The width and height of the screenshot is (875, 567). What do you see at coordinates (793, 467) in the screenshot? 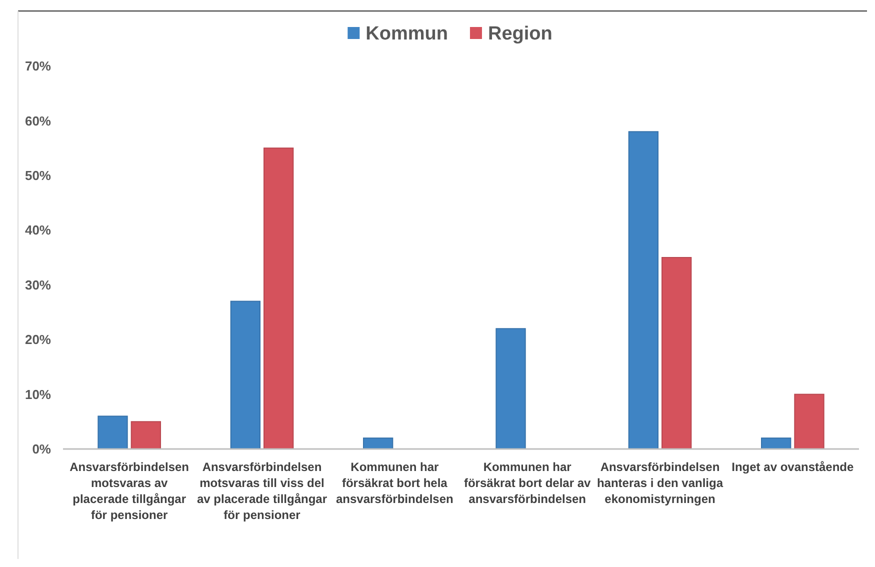
I see `x-tick-label: Inget av ovanstående` at bounding box center [793, 467].